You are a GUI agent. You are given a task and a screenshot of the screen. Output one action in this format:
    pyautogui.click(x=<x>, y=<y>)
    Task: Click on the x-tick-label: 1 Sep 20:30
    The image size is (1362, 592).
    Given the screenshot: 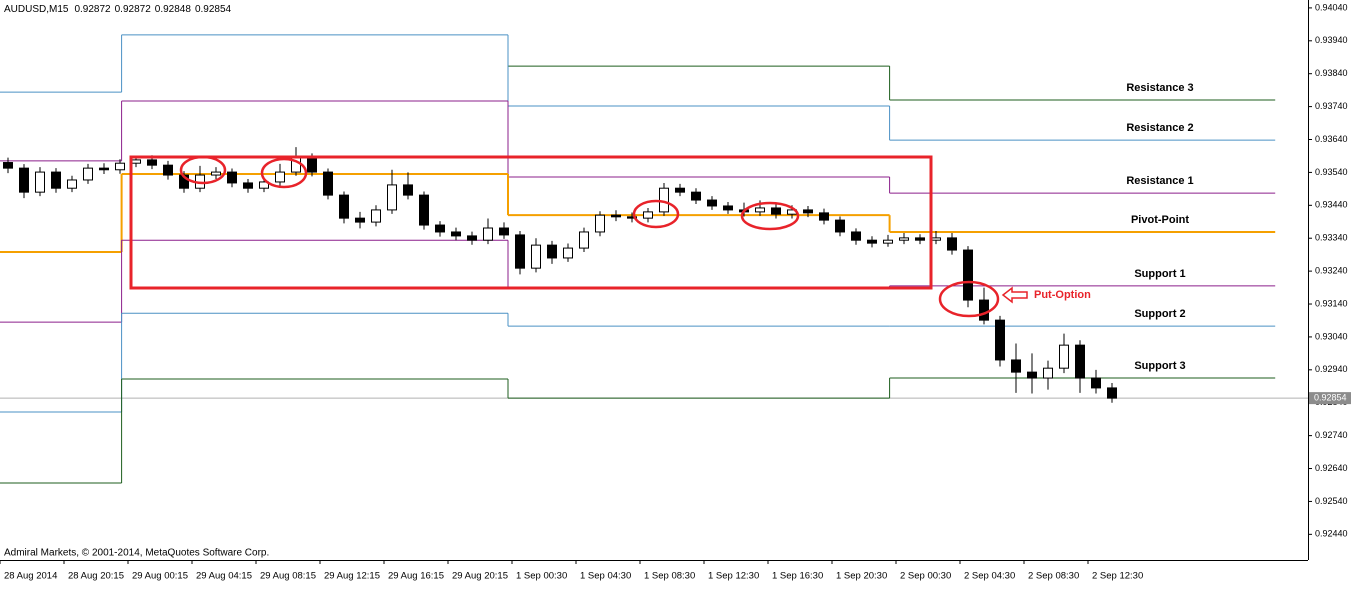 What is the action you would take?
    pyautogui.click(x=861, y=576)
    